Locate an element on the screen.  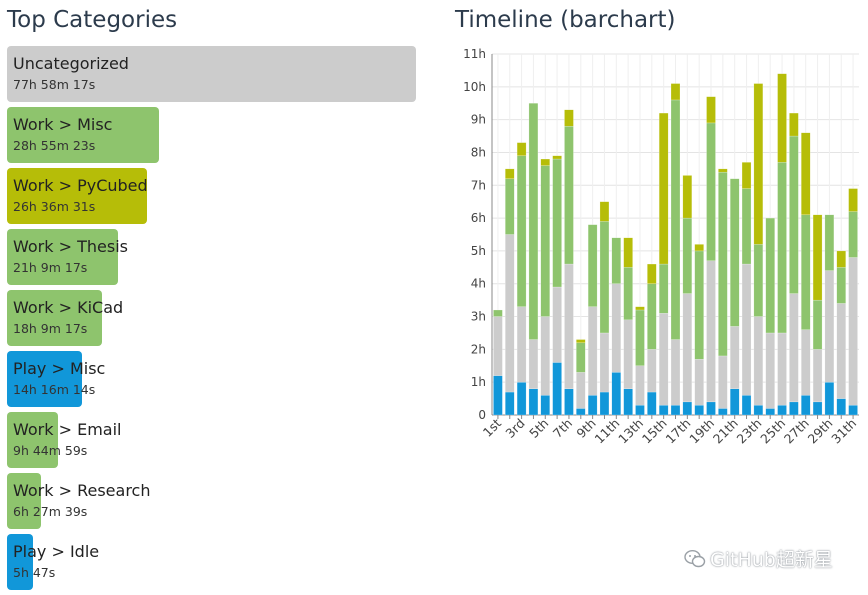
category-row: Work > PyCubed 26h 36m 31s is located at coordinates (212, 196).